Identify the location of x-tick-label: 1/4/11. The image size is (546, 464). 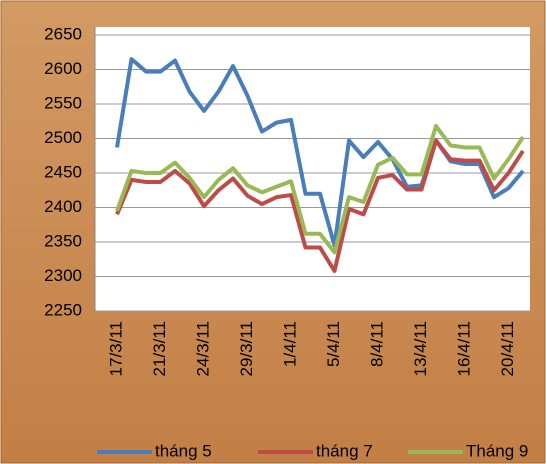
(289, 344).